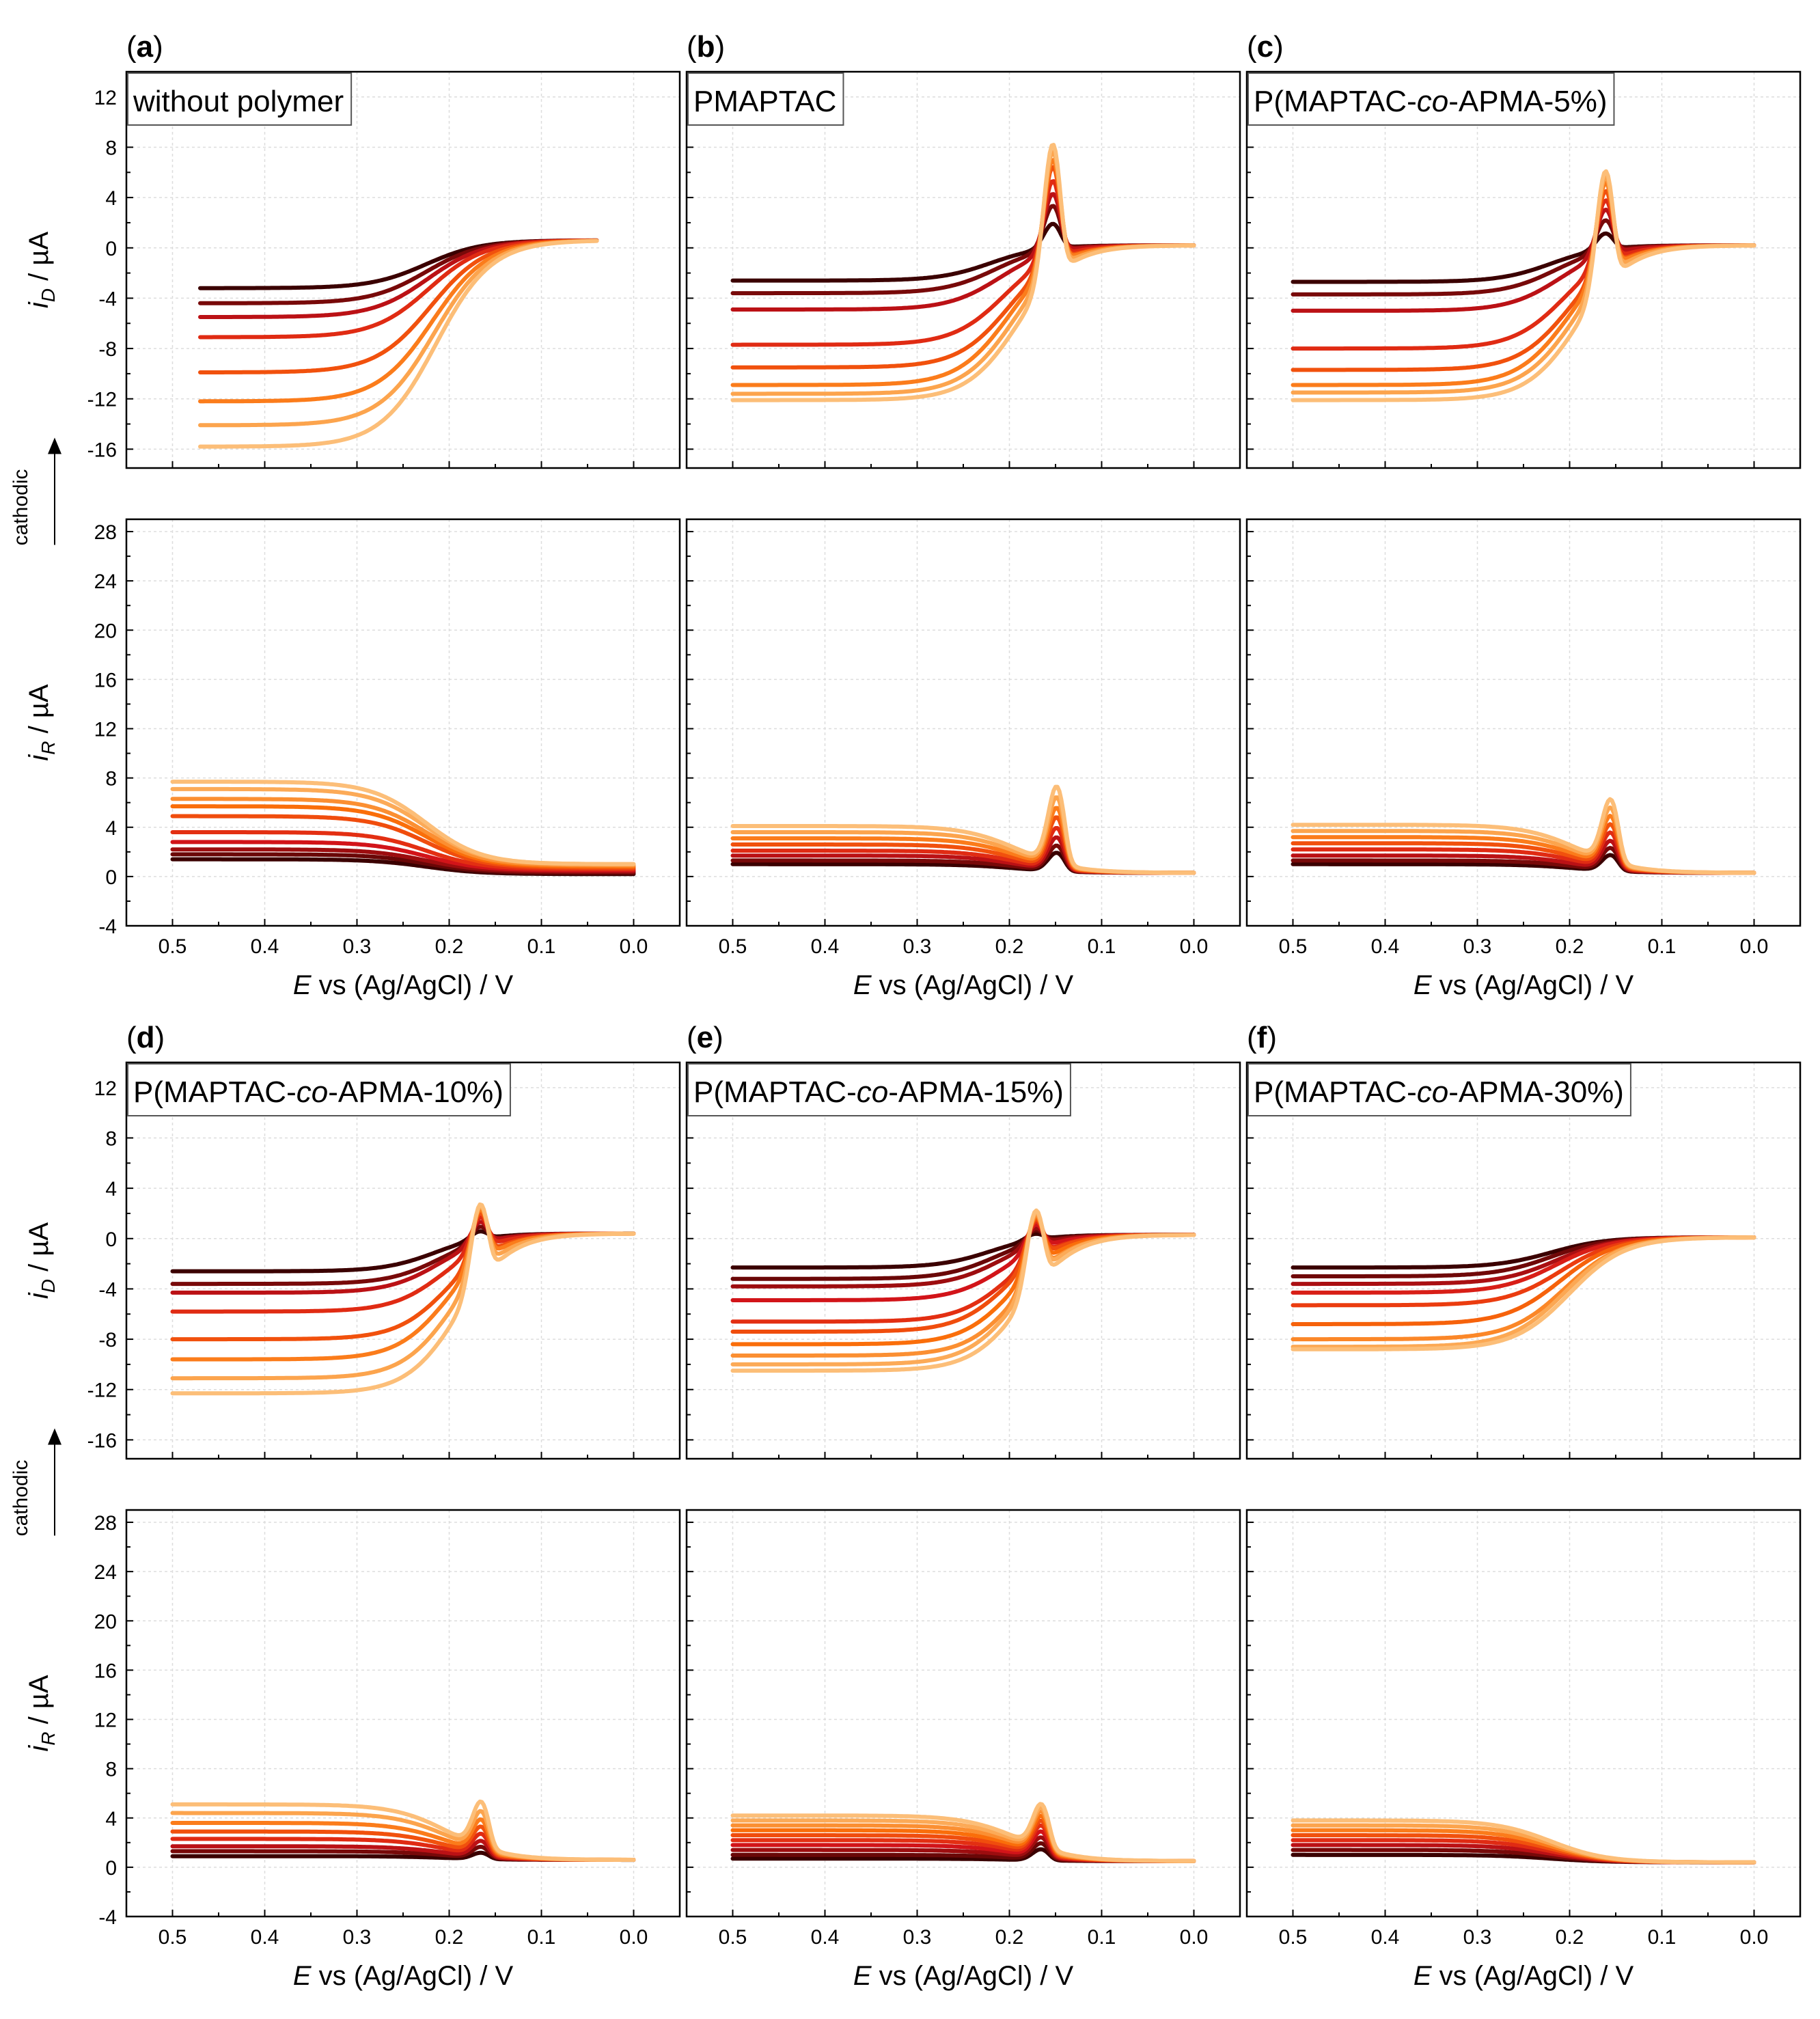 The width and height of the screenshot is (1820, 2019). What do you see at coordinates (107, 1340) in the screenshot?
I see `panel-undefined-iD-ytick-label: -8` at bounding box center [107, 1340].